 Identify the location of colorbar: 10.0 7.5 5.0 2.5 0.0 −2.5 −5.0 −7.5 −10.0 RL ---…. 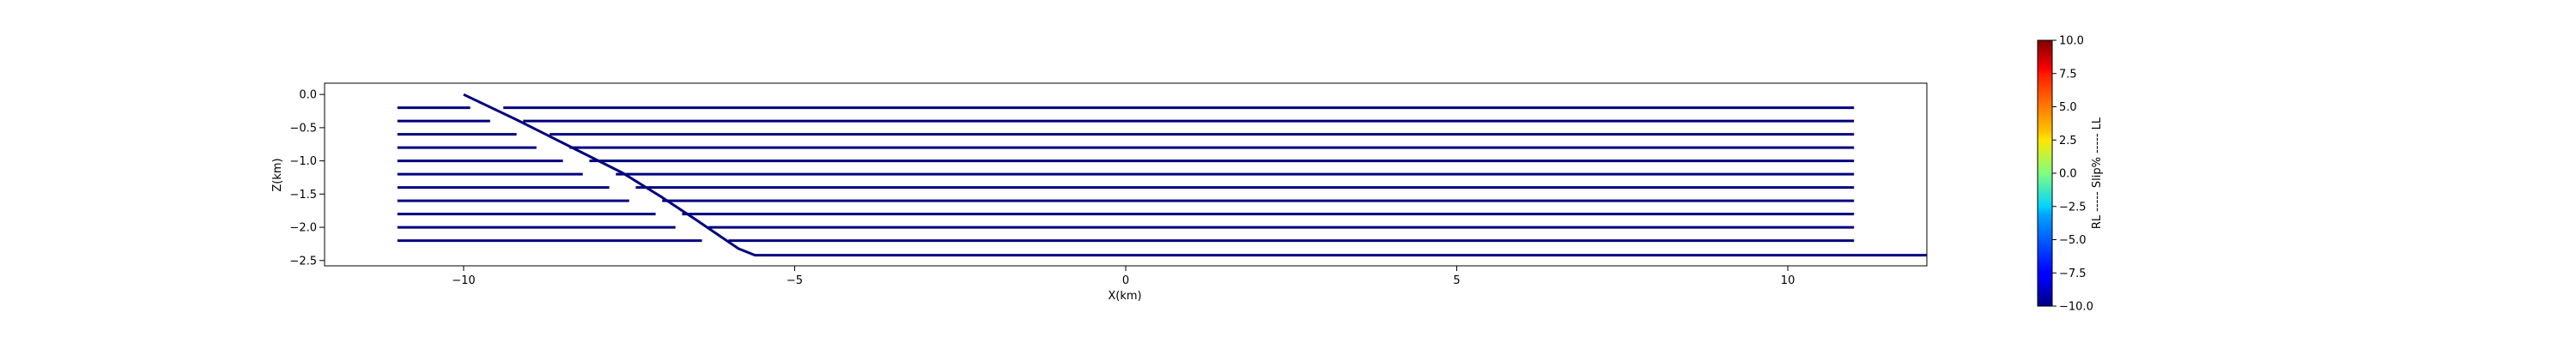
(2070, 174).